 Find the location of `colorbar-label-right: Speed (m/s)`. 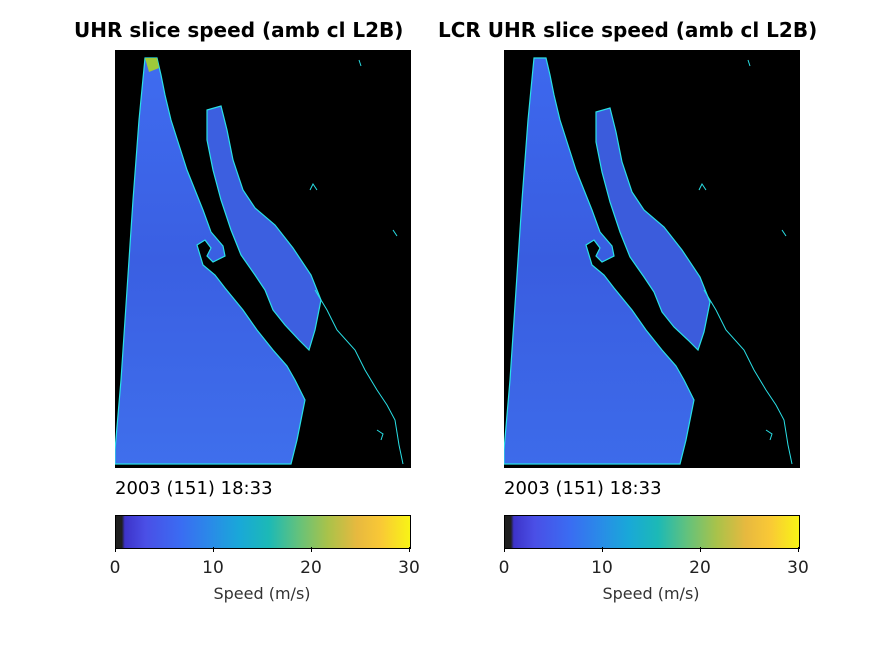

colorbar-label-right: Speed (m/s) is located at coordinates (651, 593).